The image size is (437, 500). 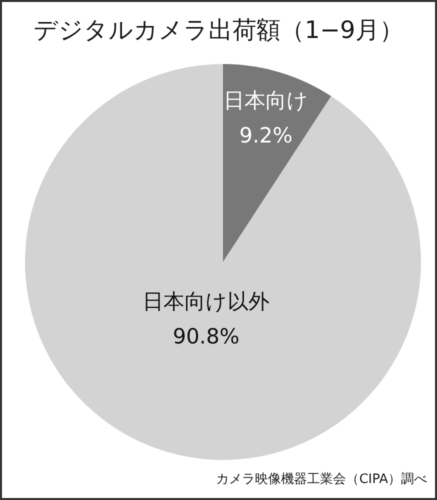 What do you see at coordinates (265, 100) in the screenshot?
I see `slice-label: 日本向け` at bounding box center [265, 100].